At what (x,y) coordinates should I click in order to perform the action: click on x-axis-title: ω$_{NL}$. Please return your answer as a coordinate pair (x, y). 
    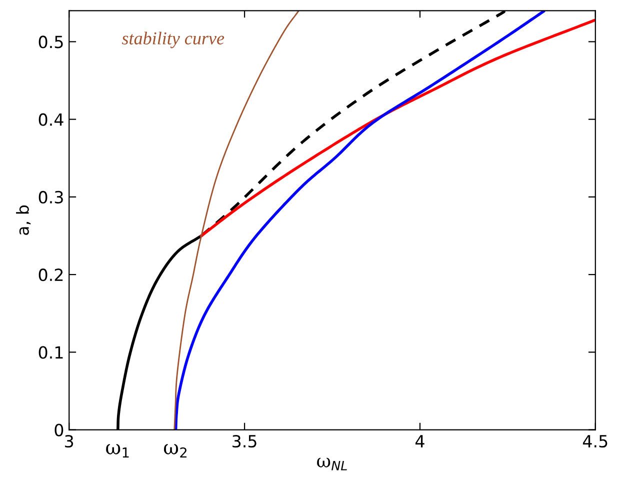
    Looking at the image, I should click on (332, 464).